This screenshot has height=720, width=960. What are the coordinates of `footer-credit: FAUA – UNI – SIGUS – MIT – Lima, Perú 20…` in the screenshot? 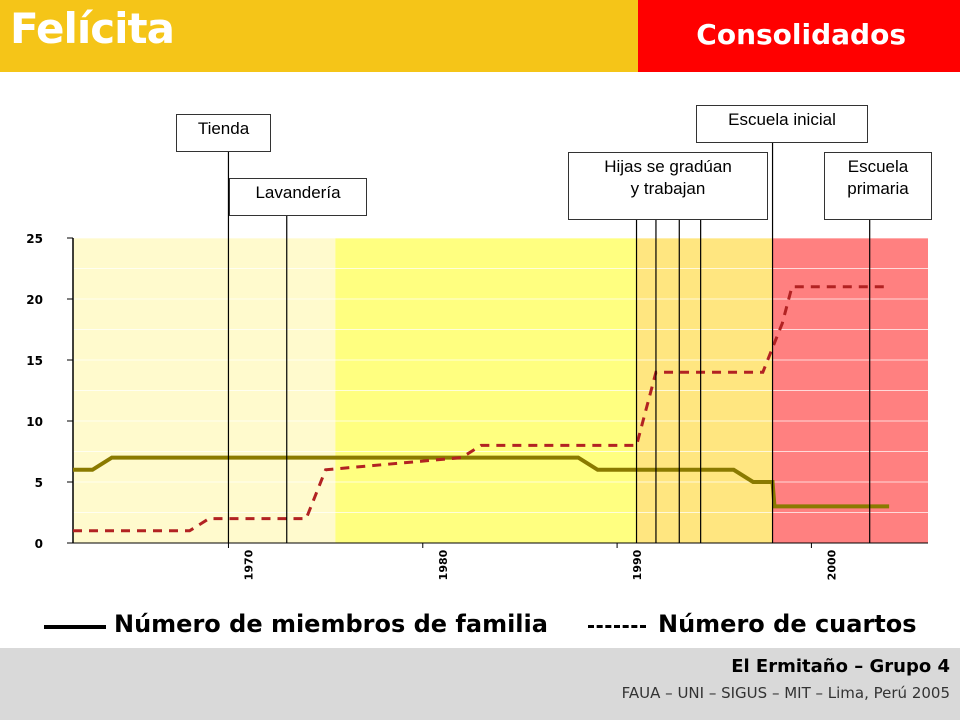 It's located at (785, 693).